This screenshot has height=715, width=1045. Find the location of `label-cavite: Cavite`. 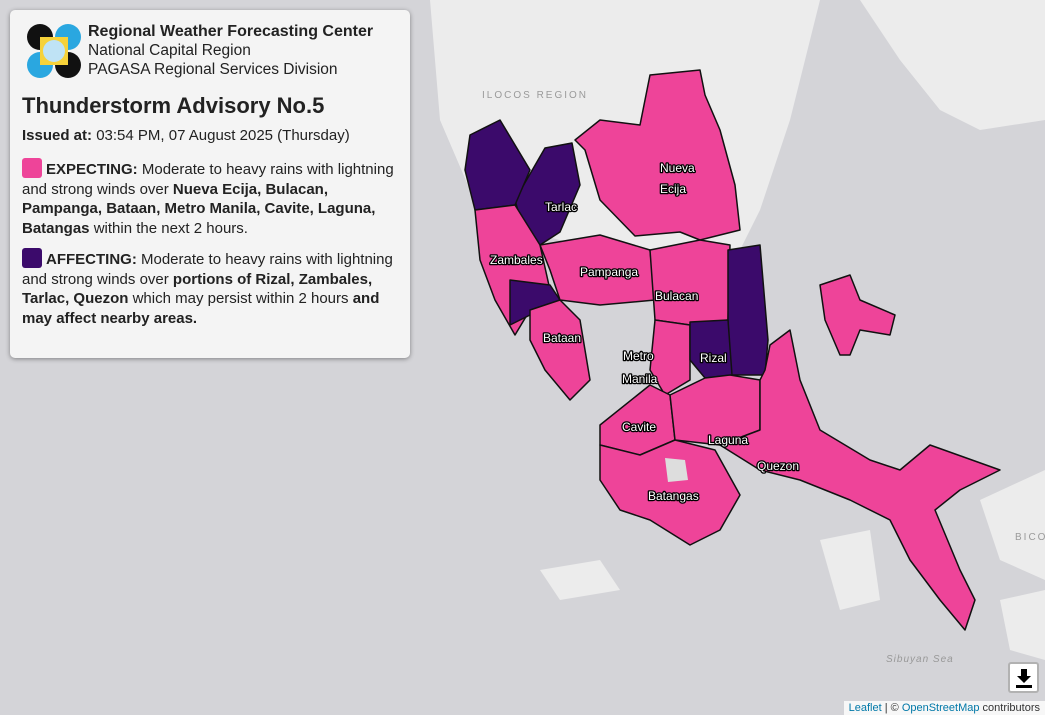

label-cavite: Cavite is located at coordinates (639, 427).